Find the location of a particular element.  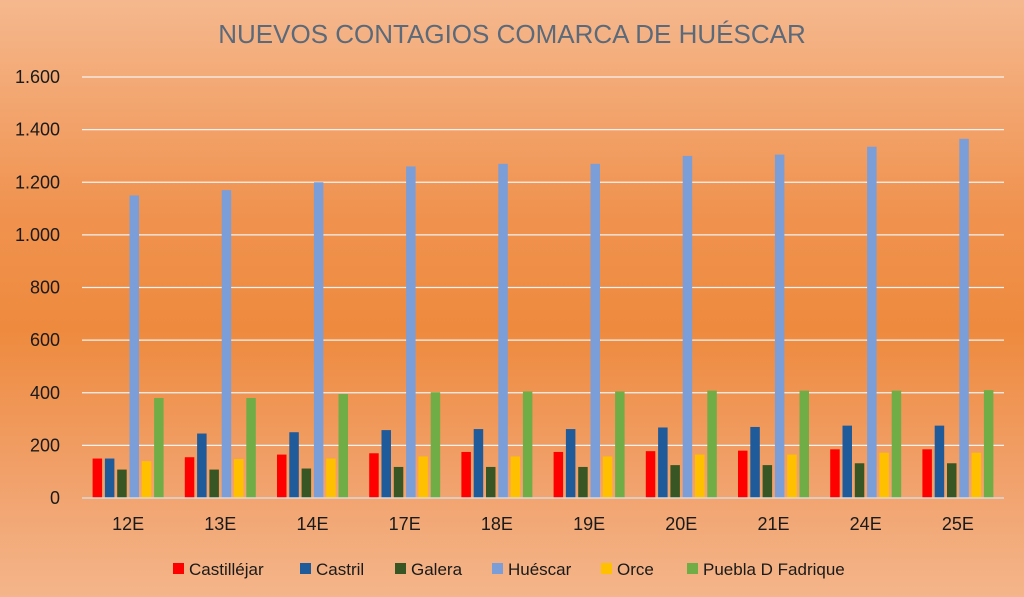

x-tick-label: 25E is located at coordinates (958, 524).